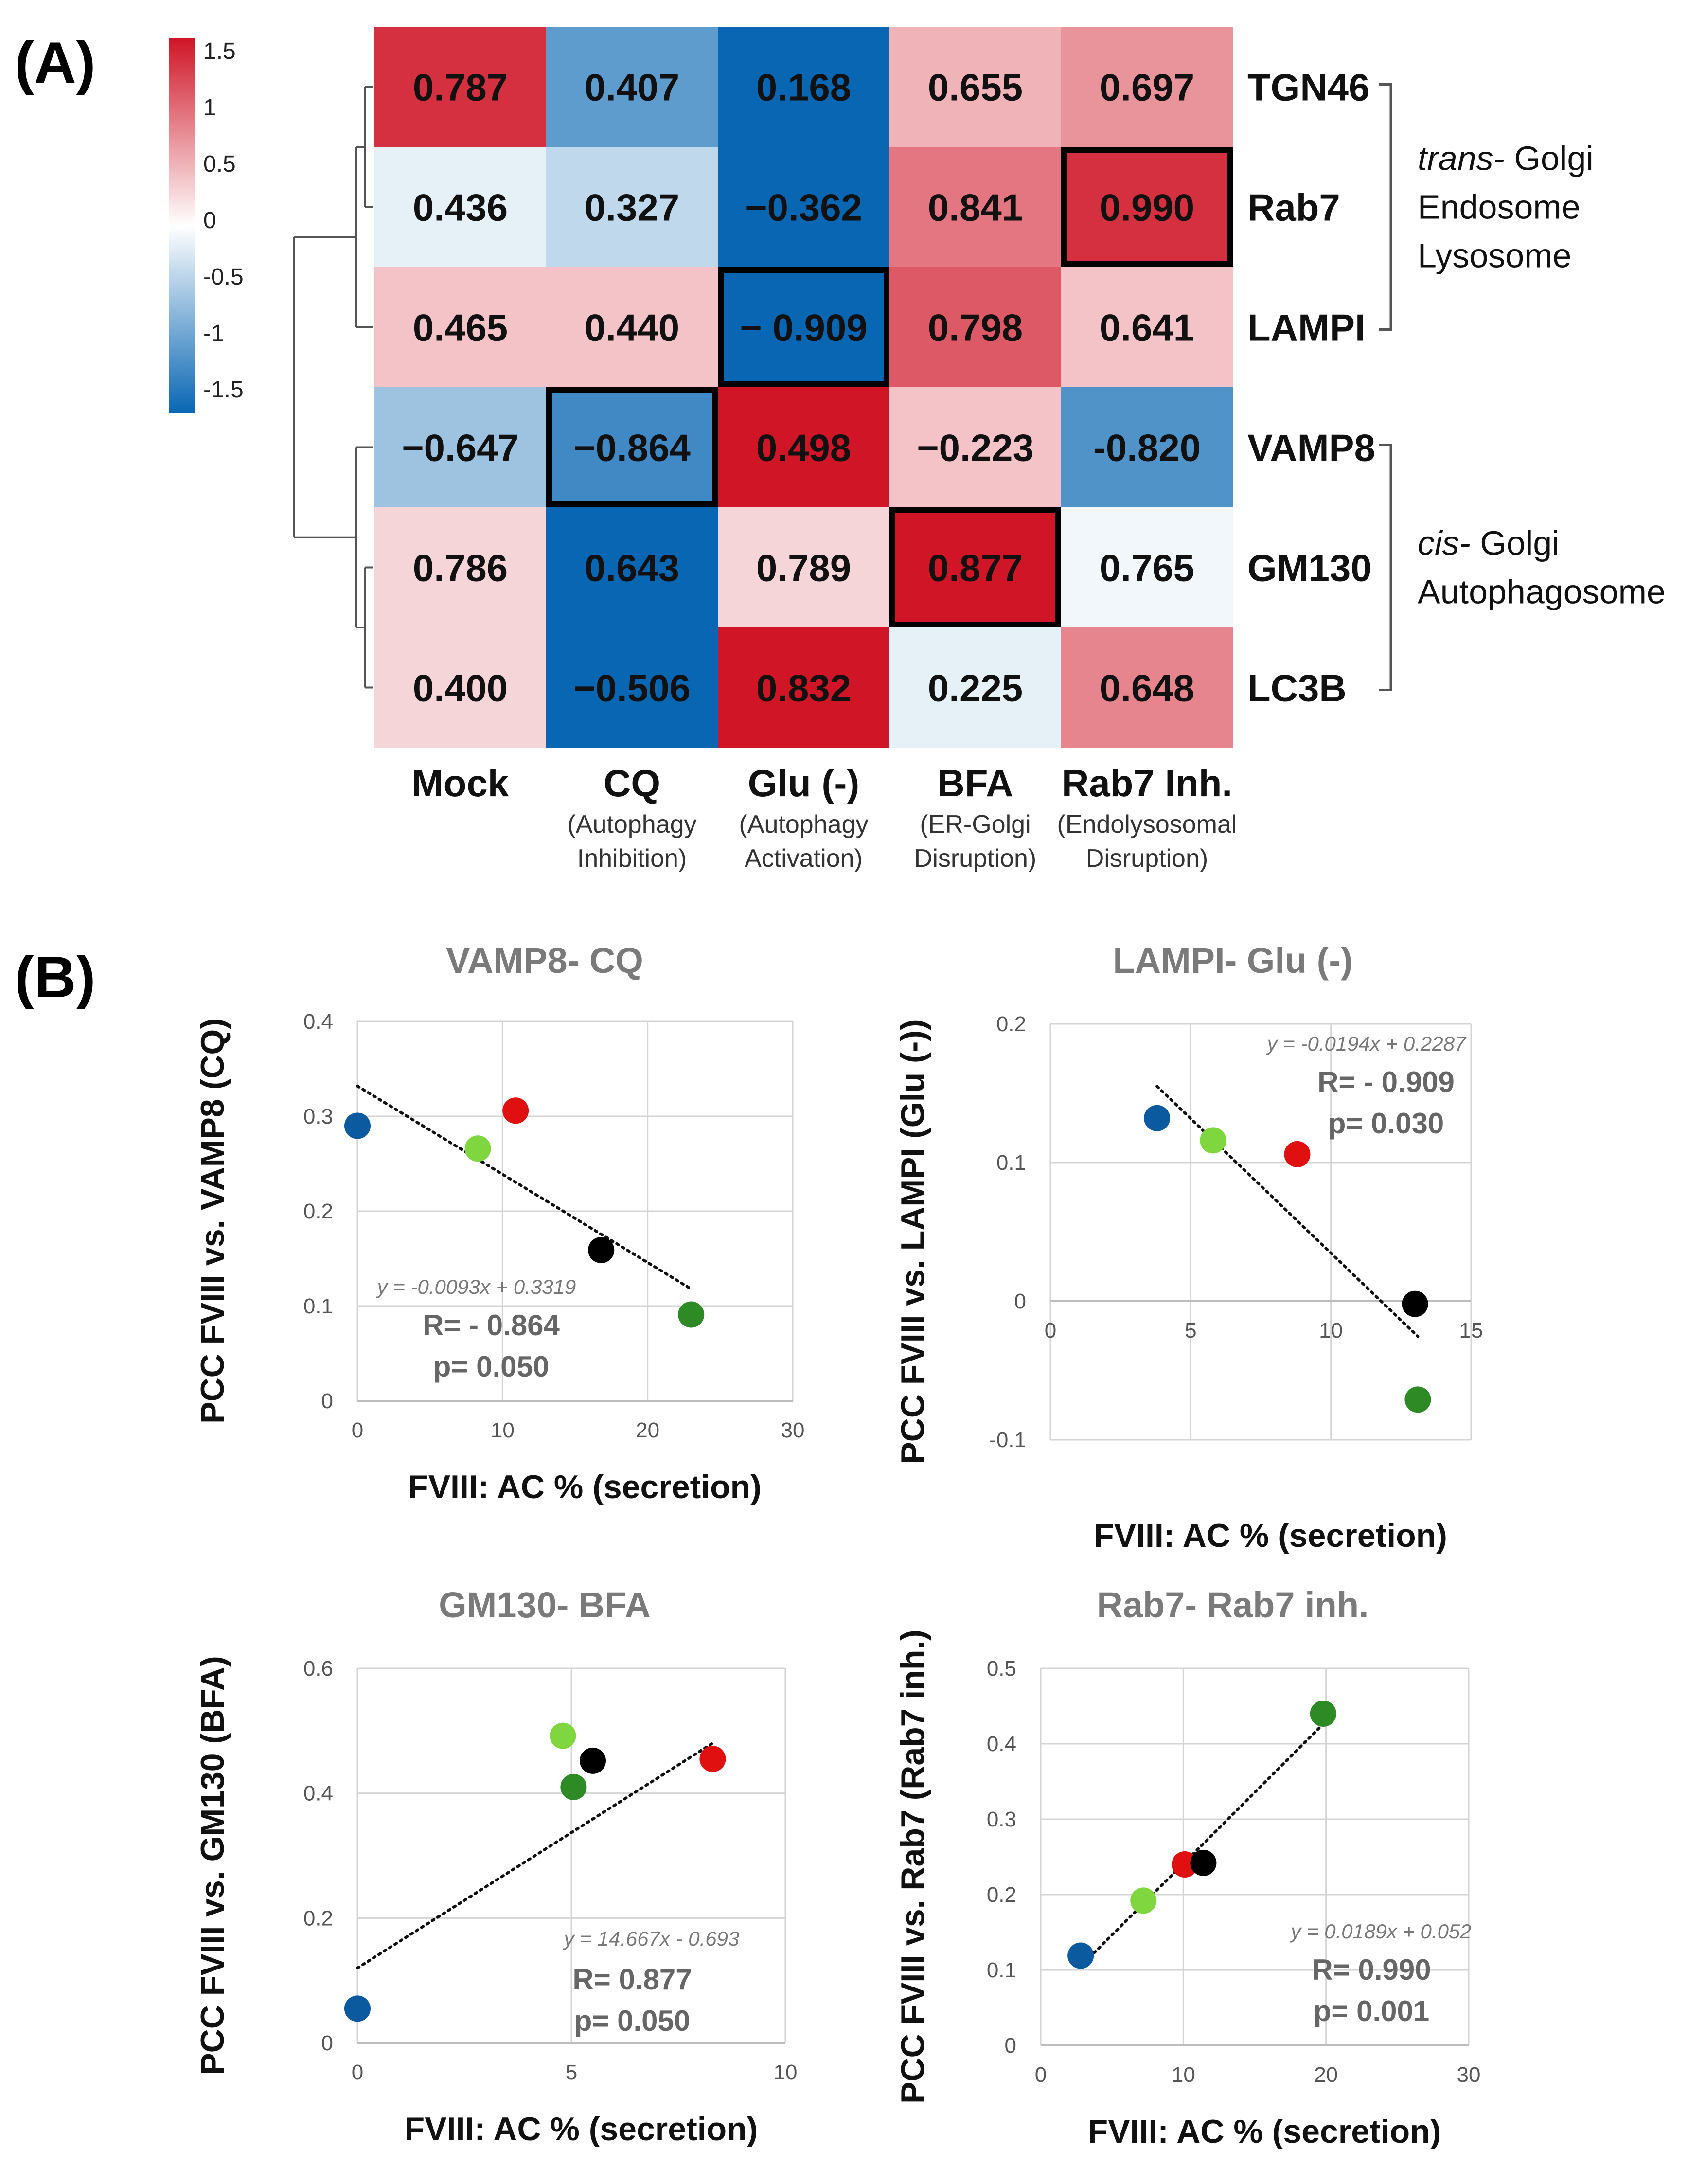 This screenshot has width=1706, height=2184. I want to click on heatmap-cell-value: −0.647, so click(460, 448).